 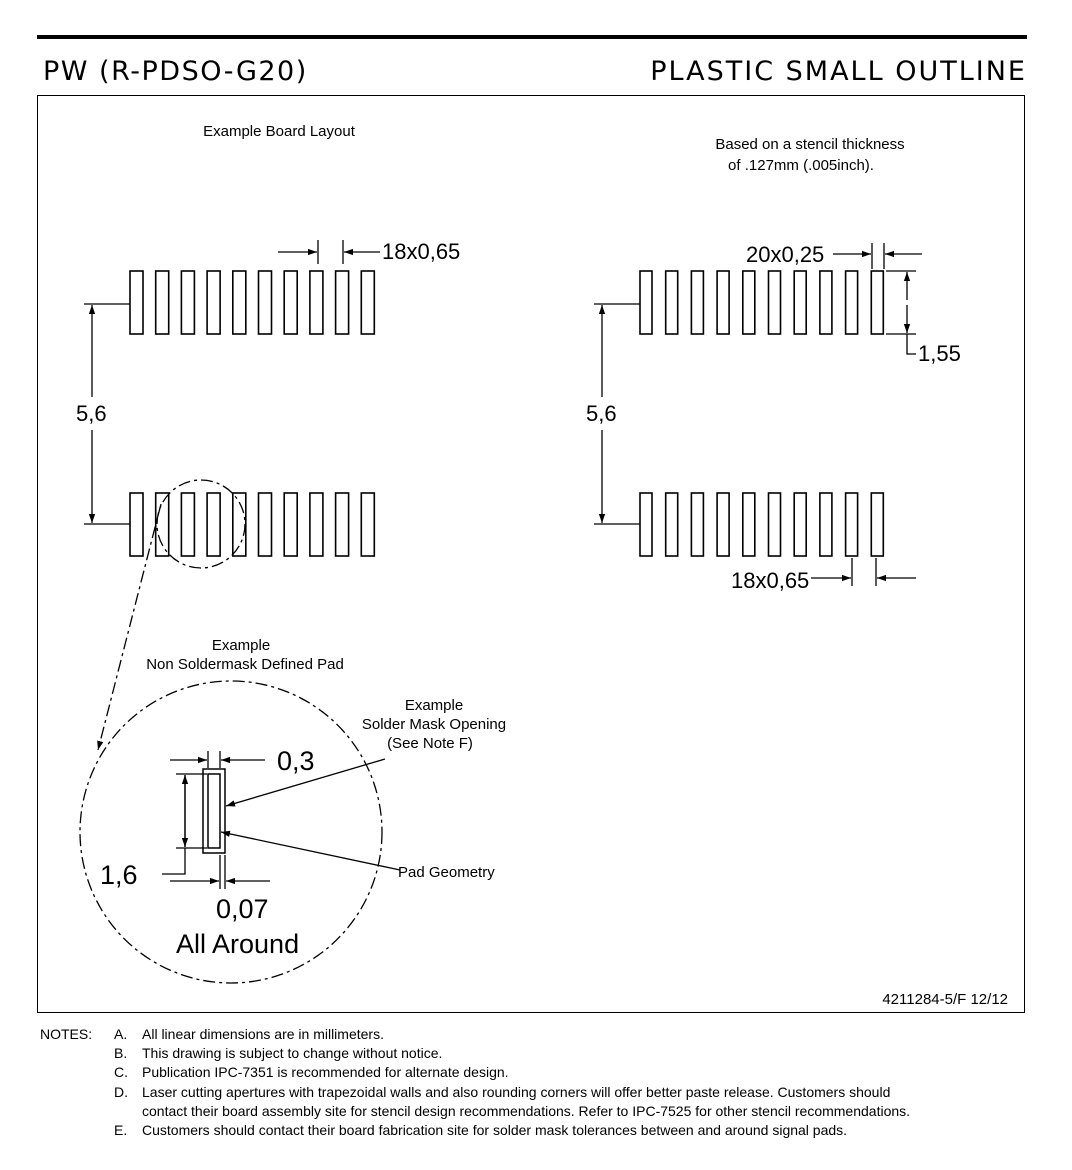 What do you see at coordinates (175, 71) in the screenshot?
I see `package-code: PW (R-PDSO-G20)` at bounding box center [175, 71].